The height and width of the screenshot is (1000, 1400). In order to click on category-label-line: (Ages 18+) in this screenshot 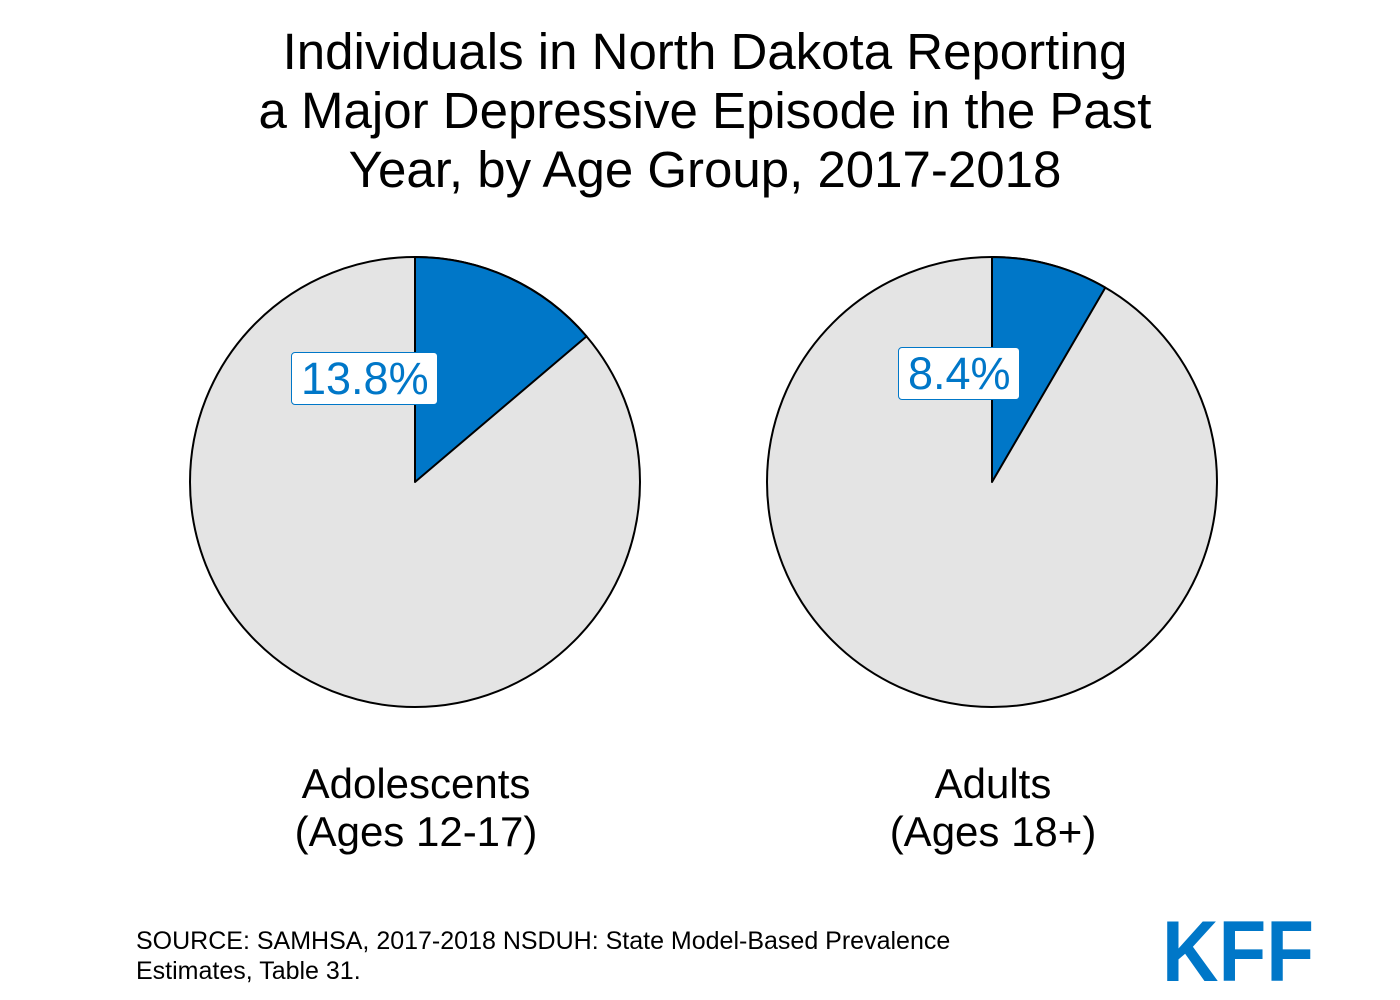, I will do `click(993, 831)`.